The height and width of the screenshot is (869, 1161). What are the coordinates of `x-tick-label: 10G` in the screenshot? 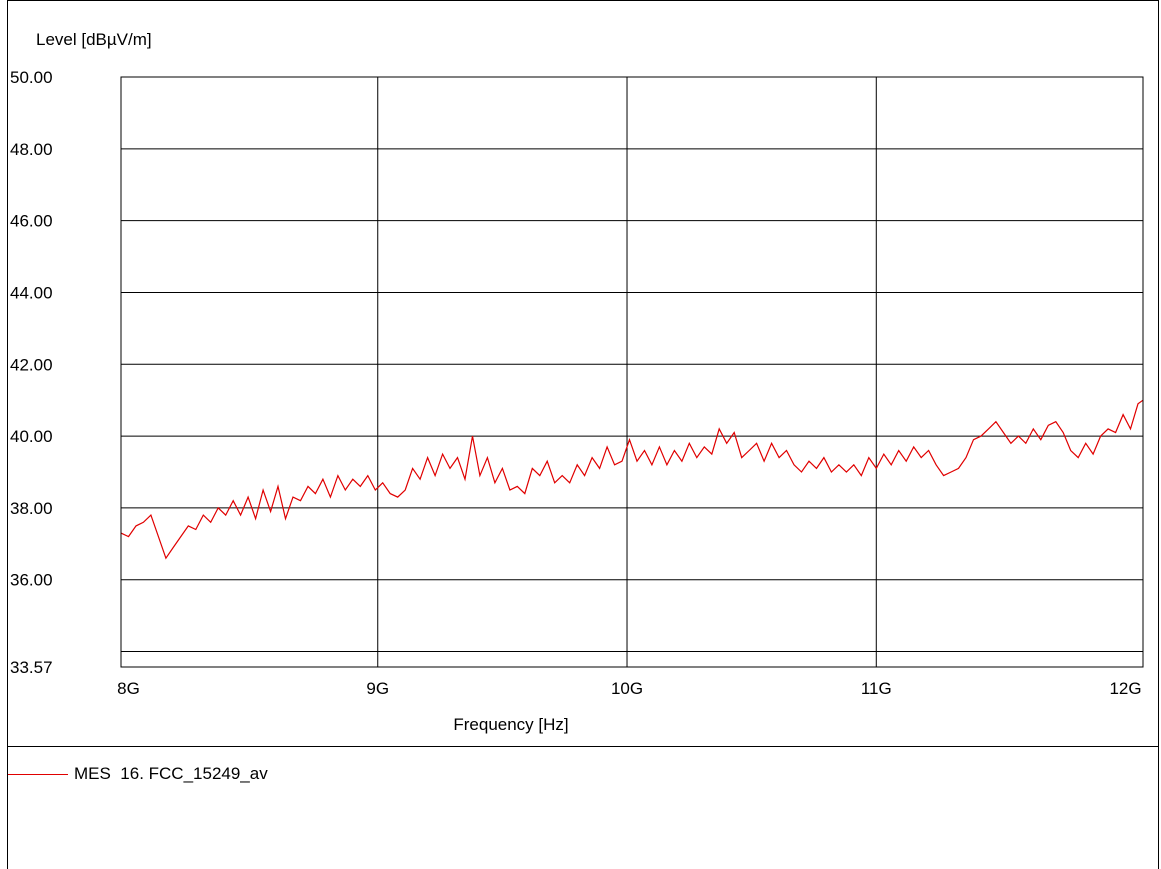 It's located at (627, 688).